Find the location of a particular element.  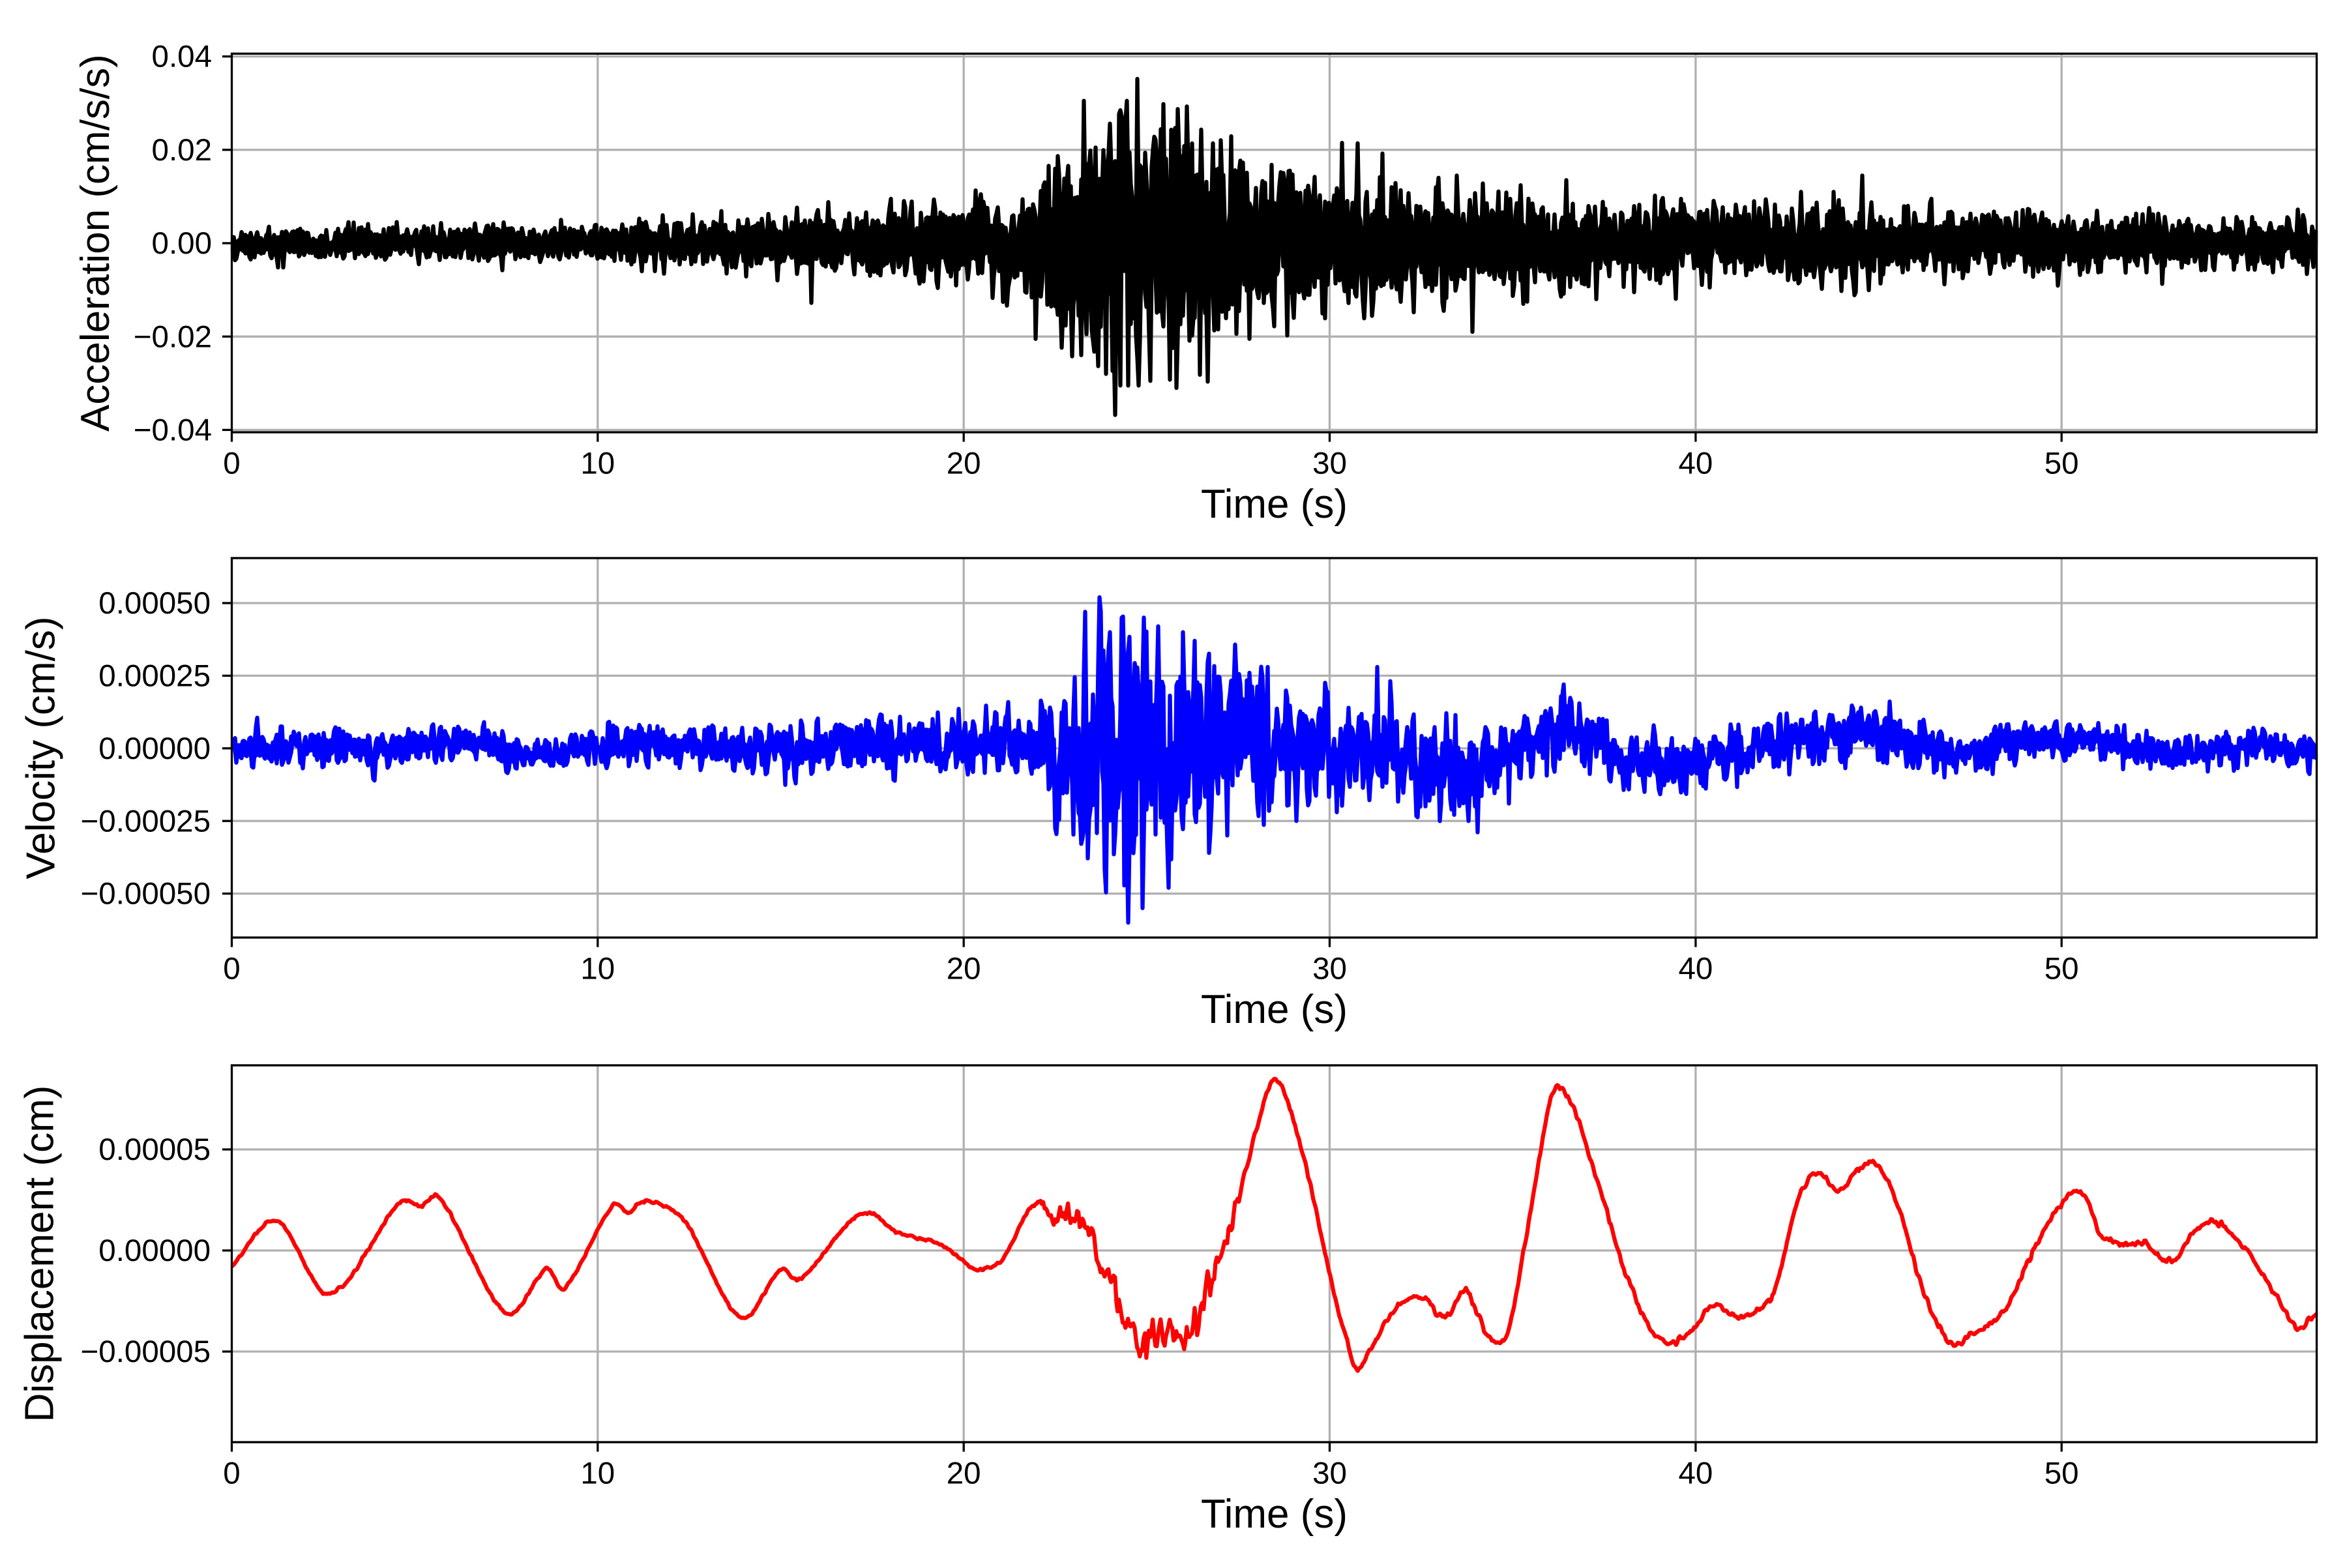

svg-text: Acceleration (cm/s/s) is located at coordinates (95, 243).